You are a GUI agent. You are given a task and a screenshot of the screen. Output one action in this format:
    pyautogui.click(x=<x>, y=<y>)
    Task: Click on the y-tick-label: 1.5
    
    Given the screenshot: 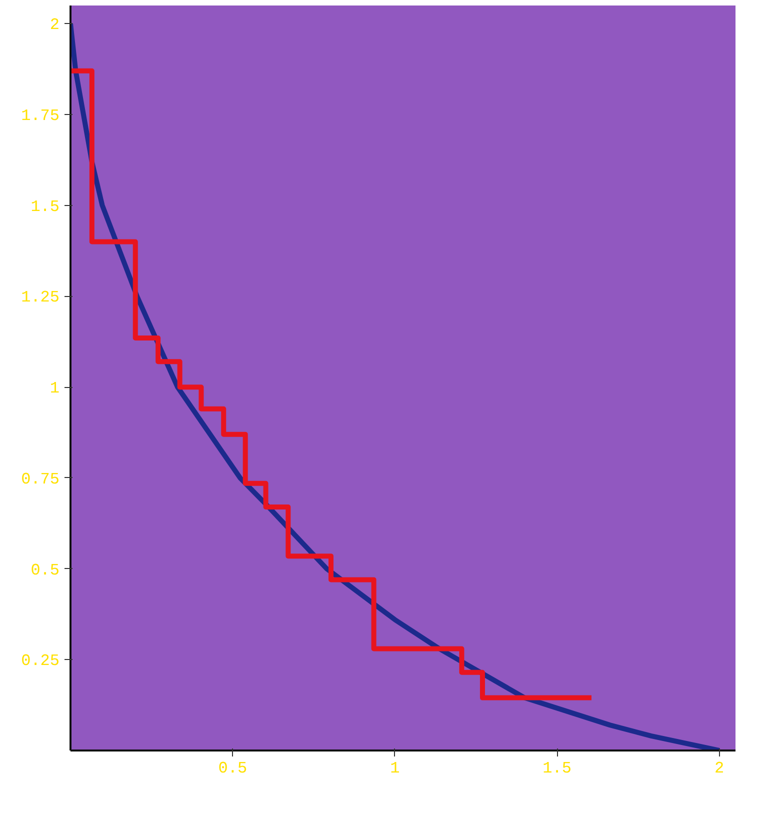 What is the action you would take?
    pyautogui.click(x=45, y=207)
    